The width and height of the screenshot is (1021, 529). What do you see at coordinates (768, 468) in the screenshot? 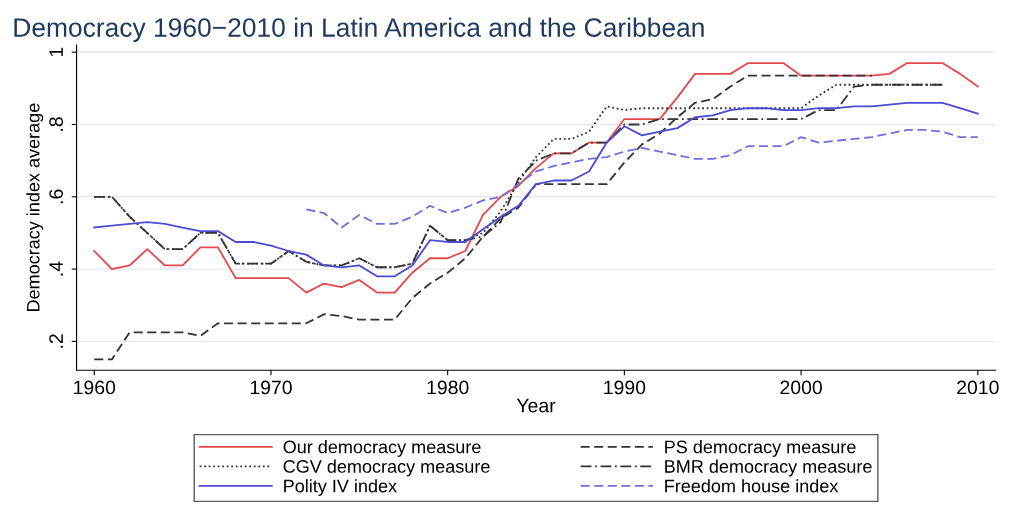
I see `legend-label: BMR democracy measure` at bounding box center [768, 468].